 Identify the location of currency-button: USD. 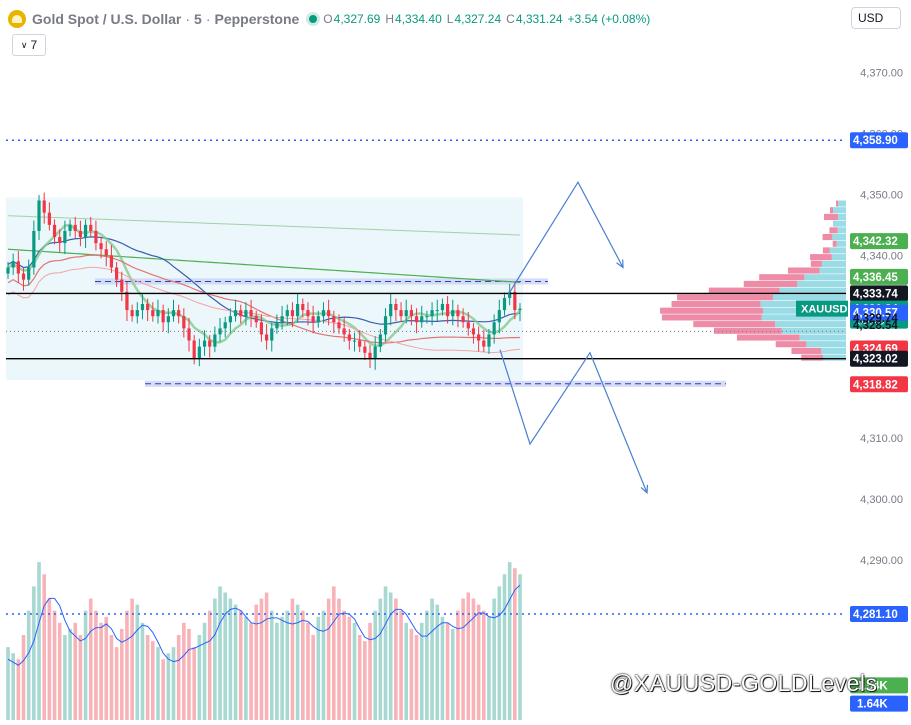
(876, 18).